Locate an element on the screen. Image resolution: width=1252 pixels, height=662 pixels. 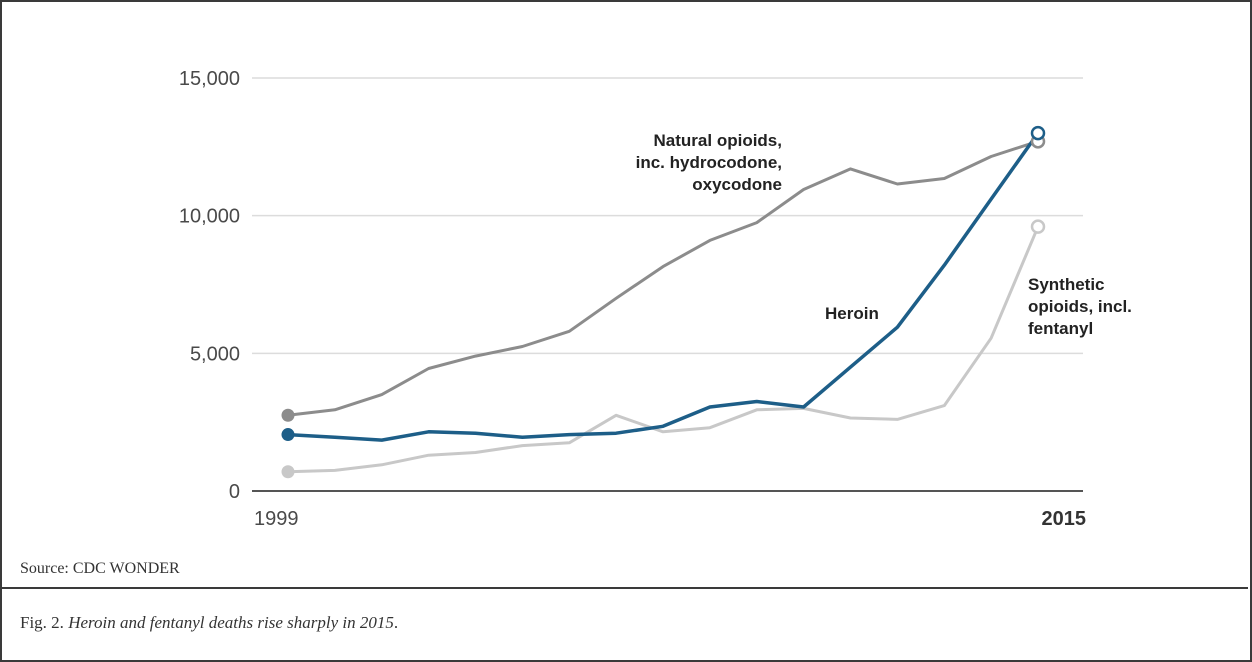
caption-suffix: . is located at coordinates (396, 622).